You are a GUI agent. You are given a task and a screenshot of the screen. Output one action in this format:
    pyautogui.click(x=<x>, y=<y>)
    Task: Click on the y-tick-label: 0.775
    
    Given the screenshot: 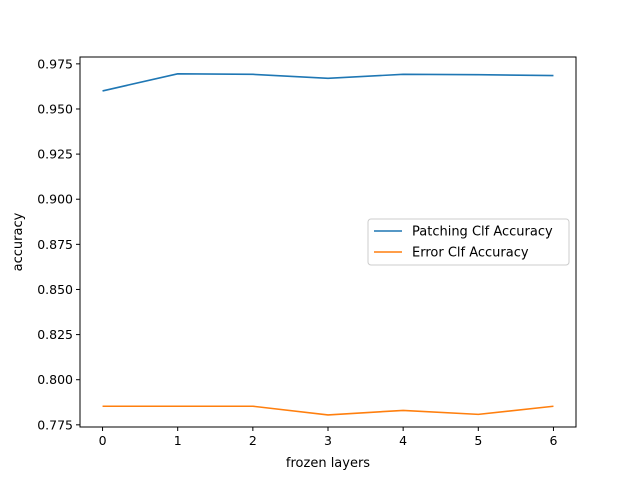 What is the action you would take?
    pyautogui.click(x=55, y=424)
    